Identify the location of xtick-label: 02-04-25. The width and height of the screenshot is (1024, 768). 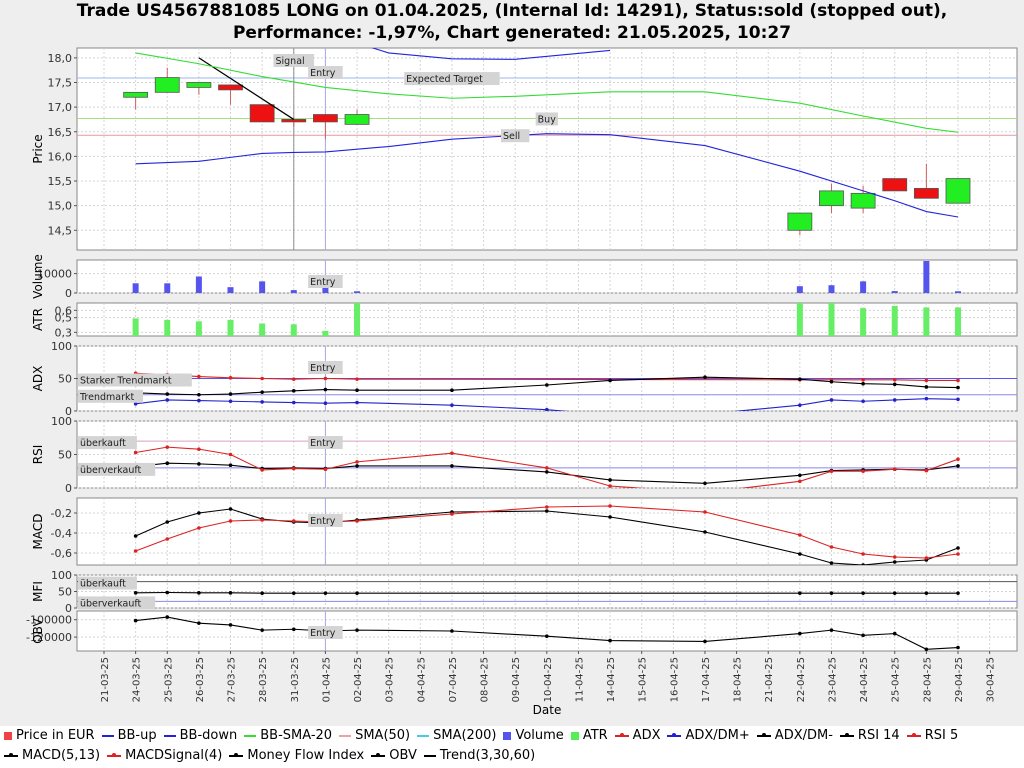
(358, 679).